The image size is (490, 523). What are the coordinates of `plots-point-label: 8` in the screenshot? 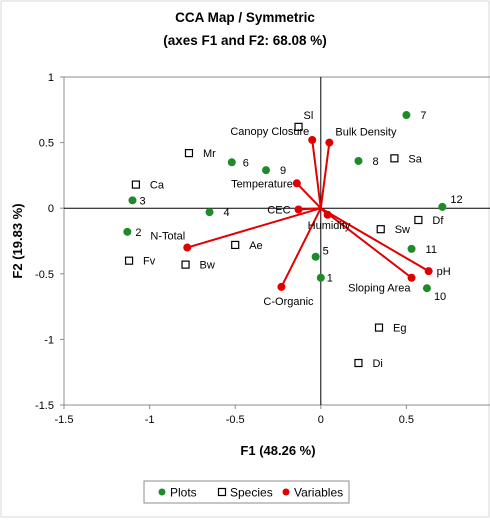 It's located at (375, 162).